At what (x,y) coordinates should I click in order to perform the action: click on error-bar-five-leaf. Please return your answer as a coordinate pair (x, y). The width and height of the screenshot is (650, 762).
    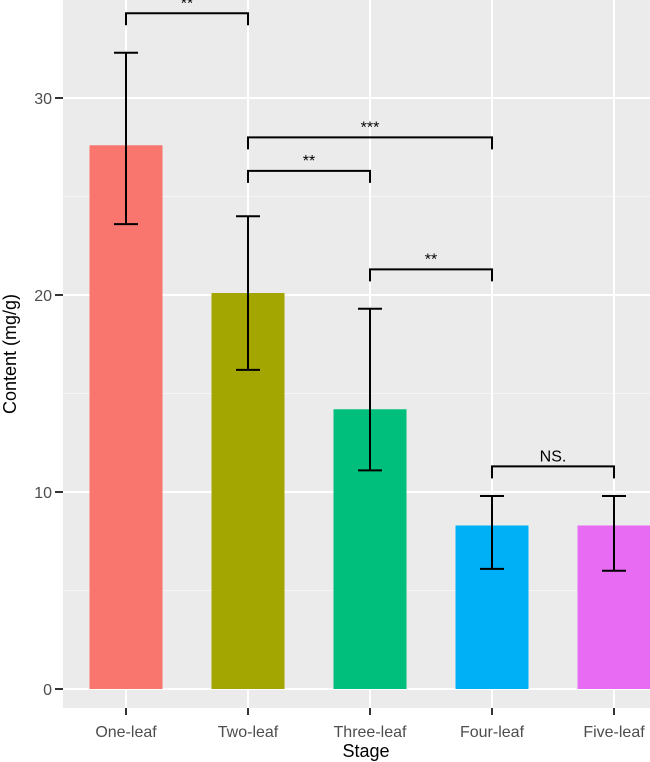
    Looking at the image, I should click on (614, 533).